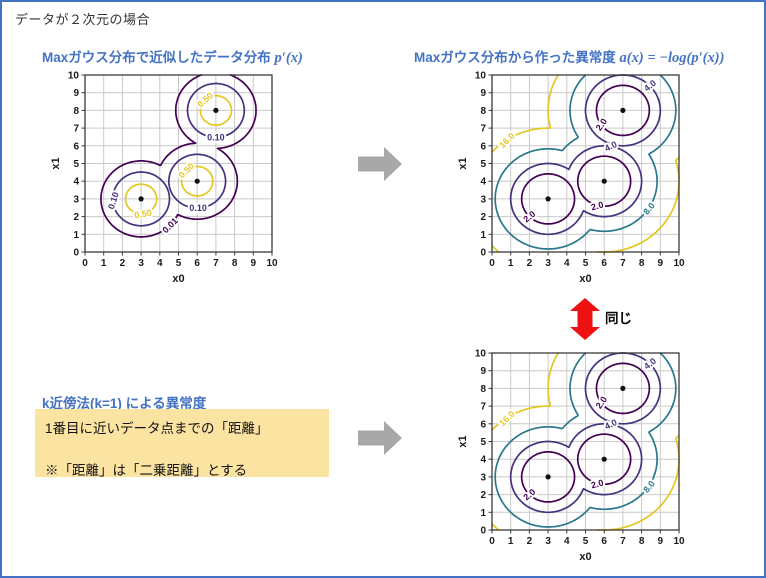 The height and width of the screenshot is (578, 766). I want to click on anomaly-plot-title-text: Maxガウス分布から作った異常度, so click(515, 57).